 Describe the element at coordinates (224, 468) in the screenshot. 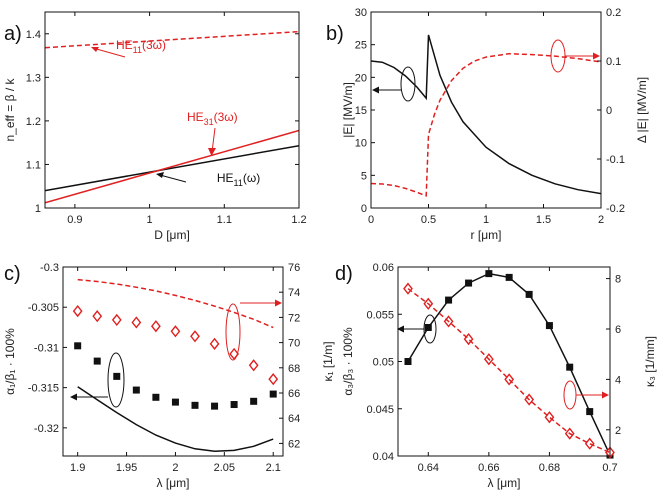

I see `x-tick-label: 2.05` at that location.